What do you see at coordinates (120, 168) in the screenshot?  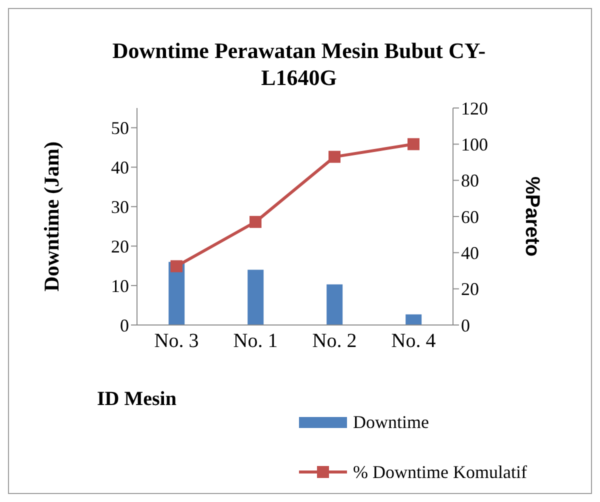 I see `y-tick-label: 40` at bounding box center [120, 168].